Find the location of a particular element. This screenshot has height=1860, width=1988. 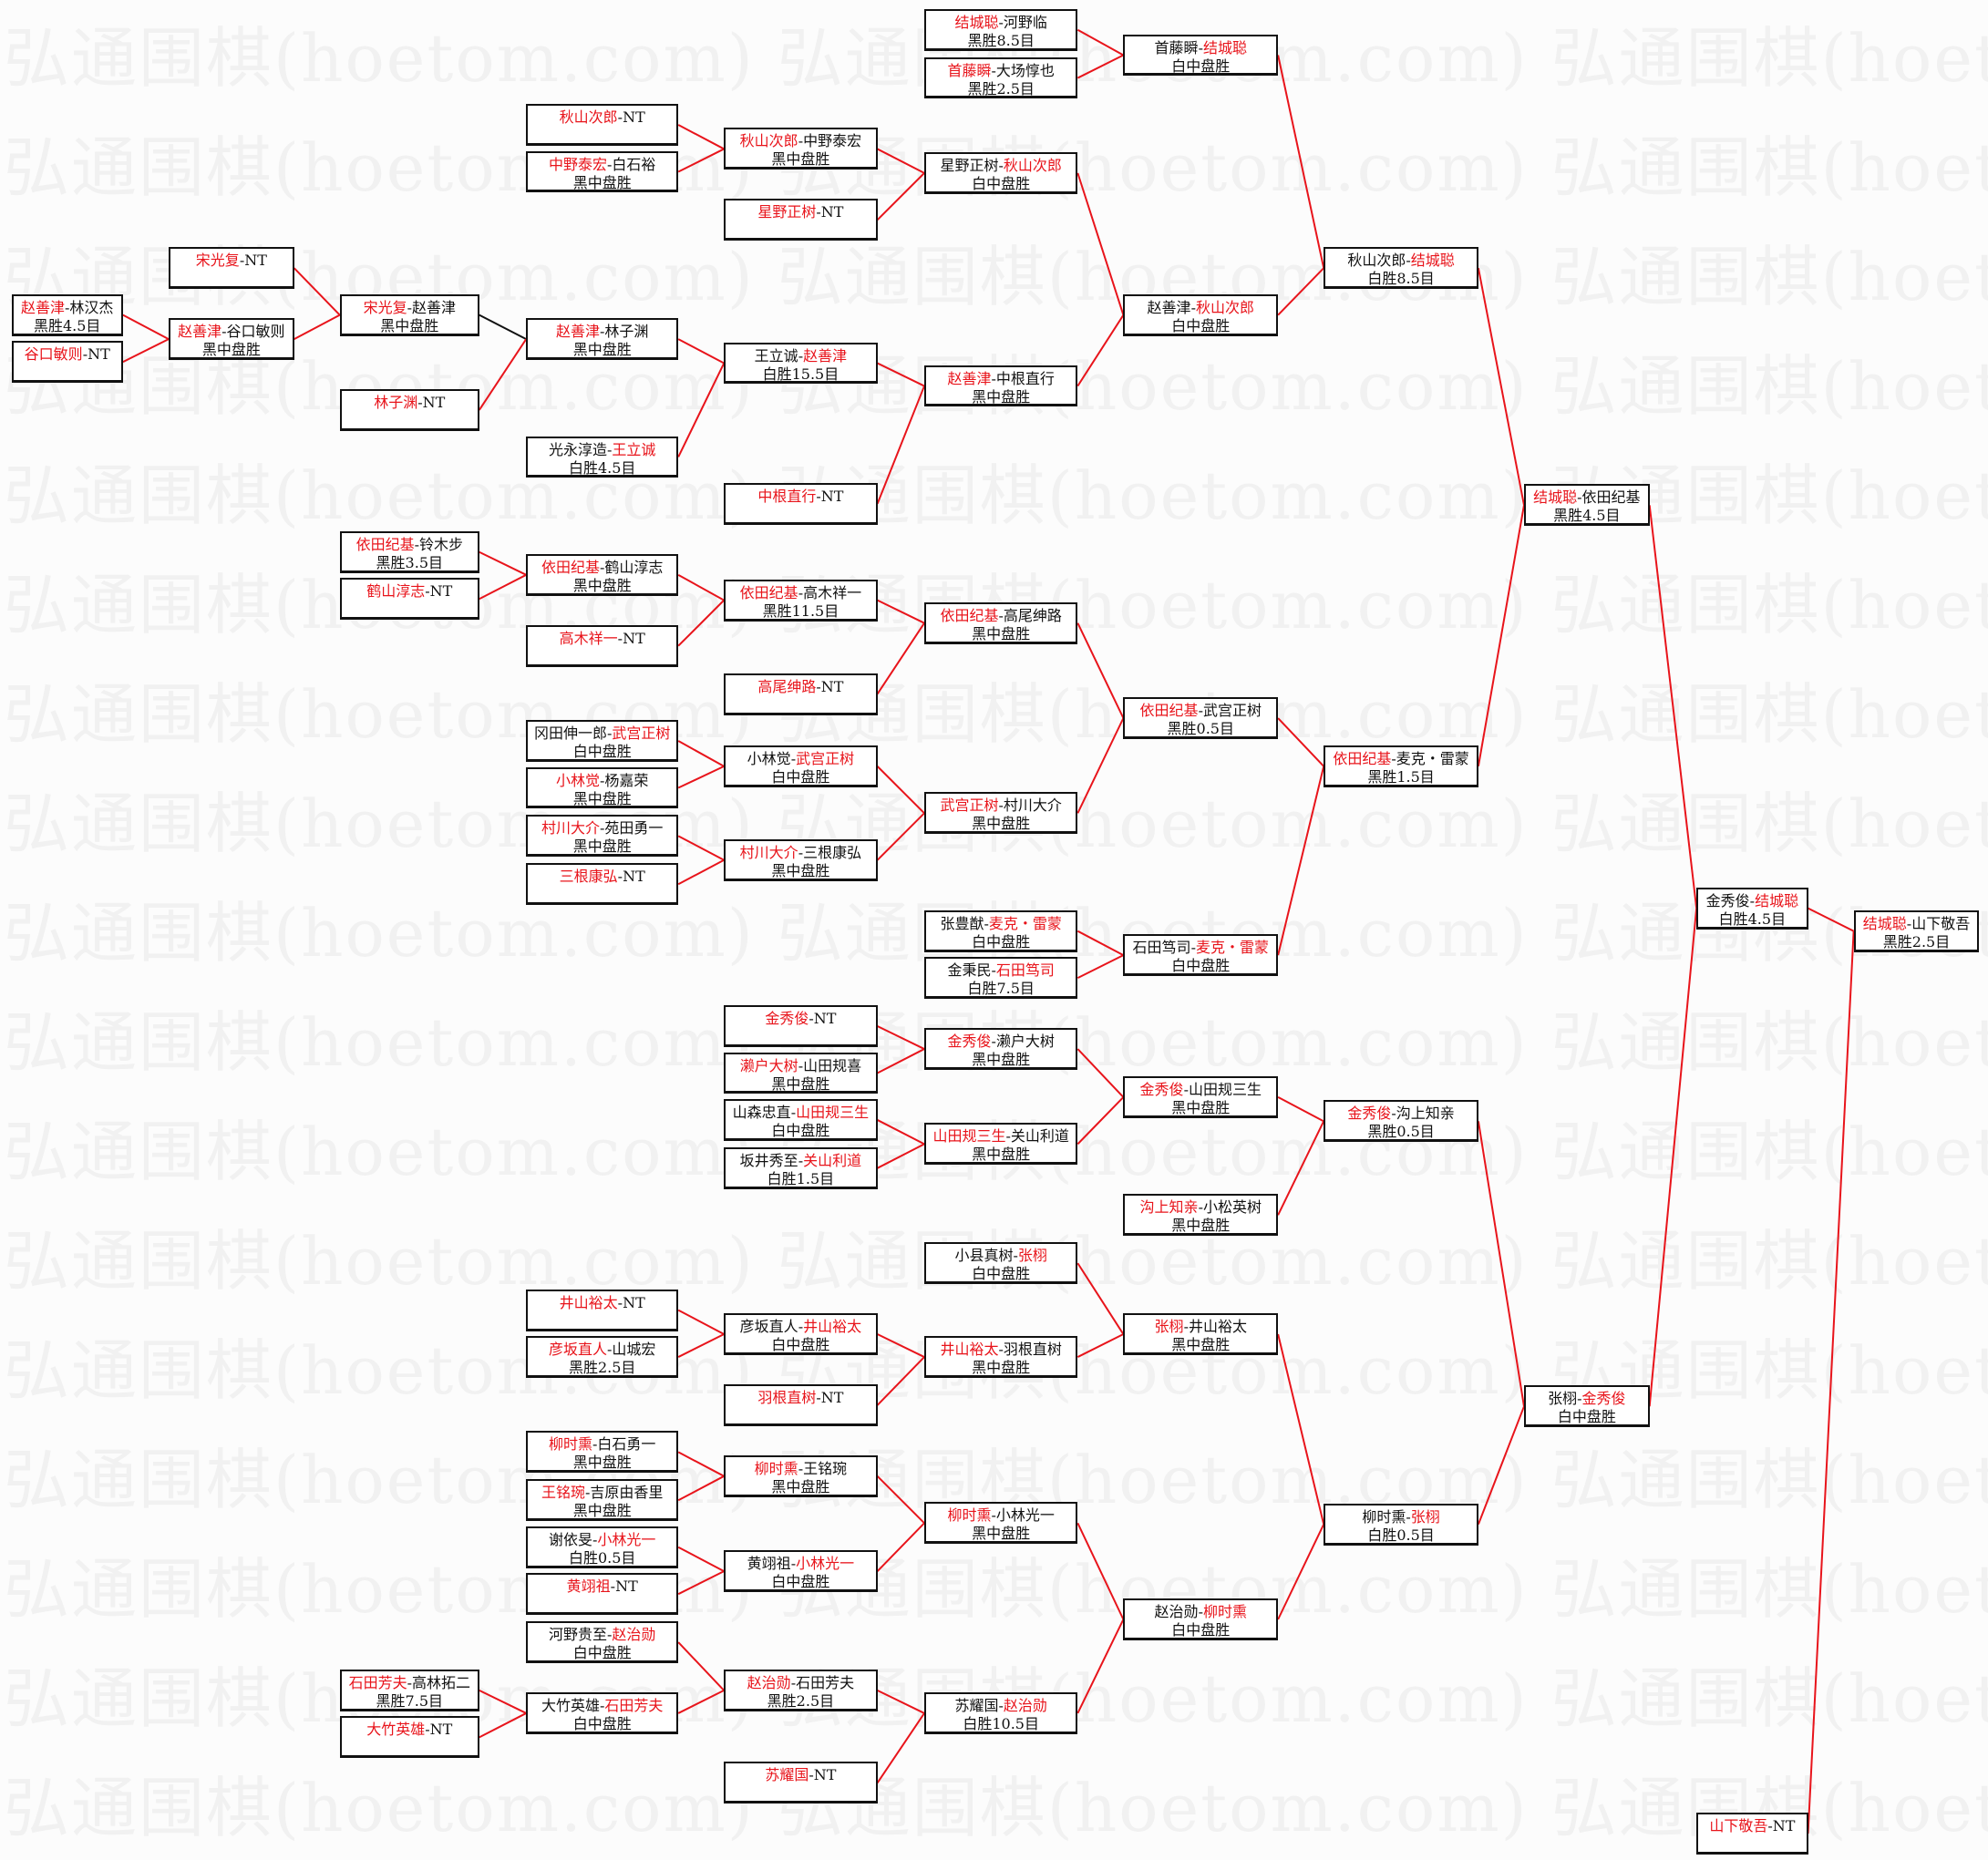

match-box: 小林觉-杨嘉荣 黑中盘胜 is located at coordinates (602, 788).